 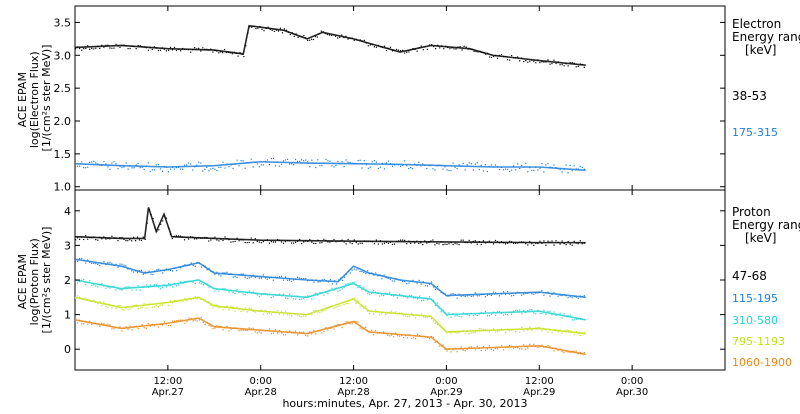 I want to click on series-line, so click(x=330, y=300).